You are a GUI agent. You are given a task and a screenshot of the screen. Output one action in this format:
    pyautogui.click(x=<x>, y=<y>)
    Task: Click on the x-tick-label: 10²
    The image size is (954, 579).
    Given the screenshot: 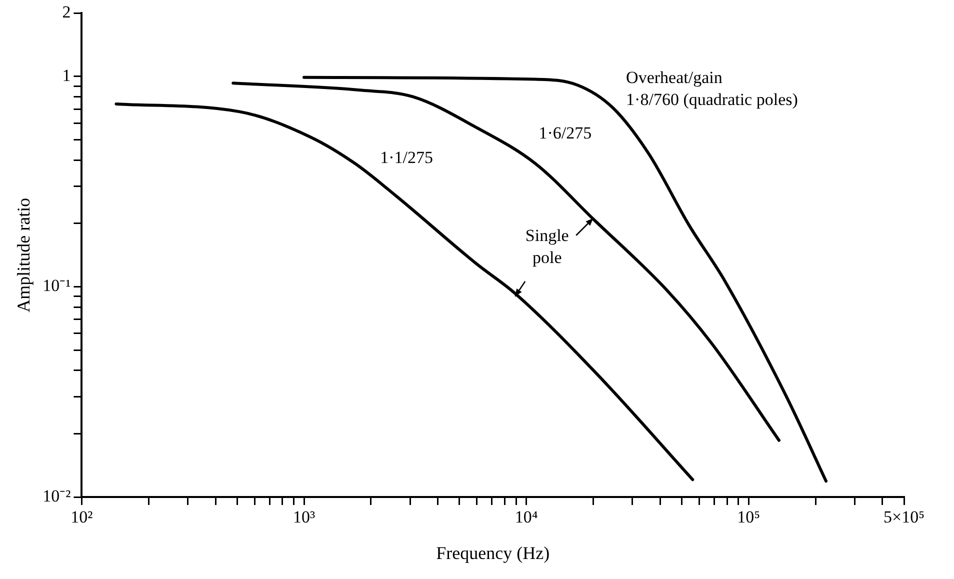 What is the action you would take?
    pyautogui.click(x=81, y=517)
    